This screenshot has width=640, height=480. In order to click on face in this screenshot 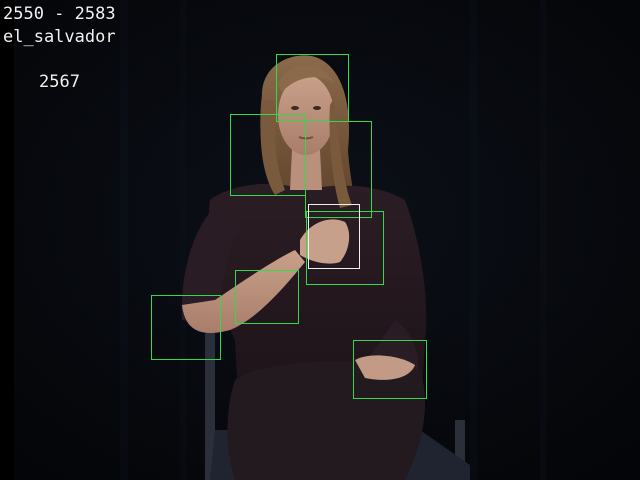, I will do `click(306, 115)`.